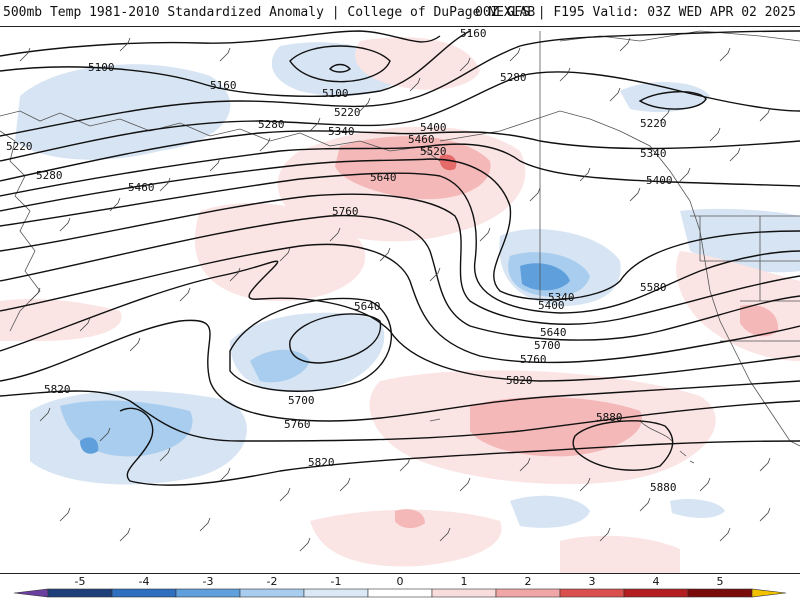 The width and height of the screenshot is (800, 600). I want to click on colorbar-ticks: -5 -4 -3 -2 -1 0 1 2 3 4 5, so click(399, 581).